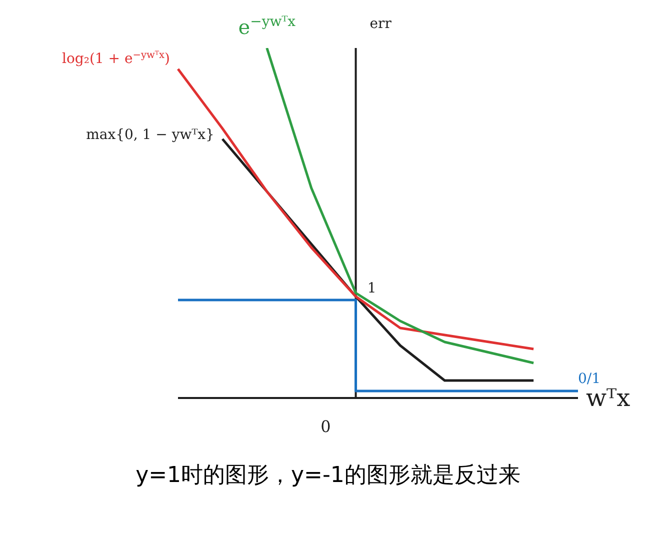  Describe the element at coordinates (589, 379) in the screenshot. I see `series-label: 0/1` at that location.